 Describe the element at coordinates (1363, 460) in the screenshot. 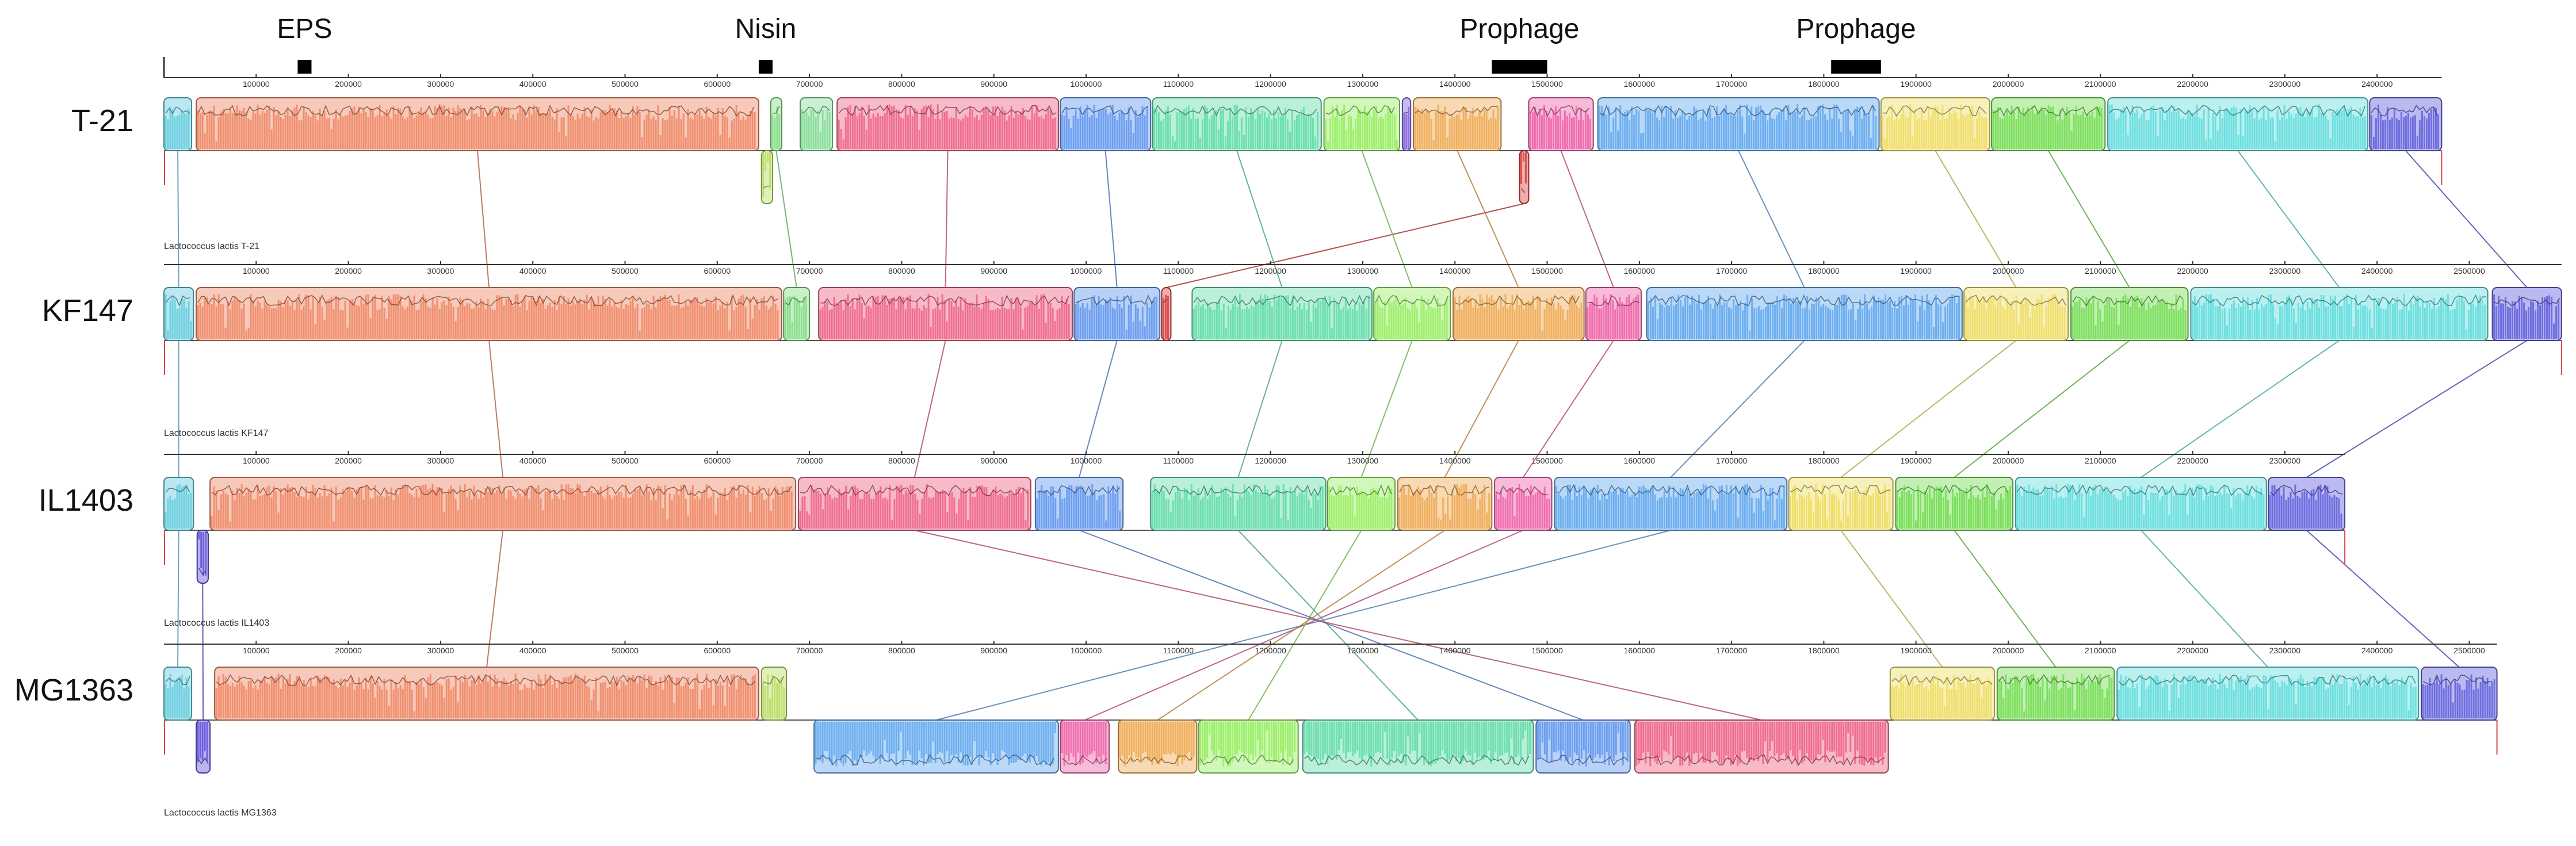

I see `ruler-tick-label: 1300000` at that location.